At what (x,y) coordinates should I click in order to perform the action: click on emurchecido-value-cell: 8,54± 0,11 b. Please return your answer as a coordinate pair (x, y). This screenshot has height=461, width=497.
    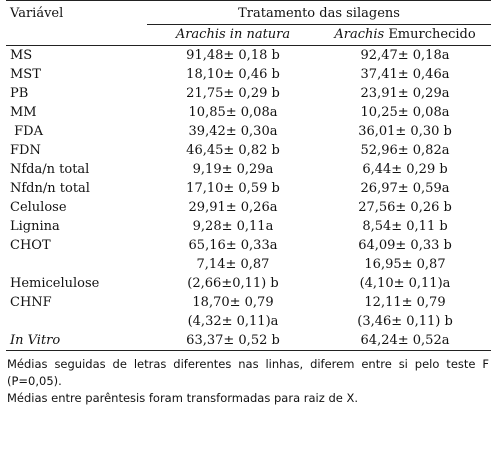
    Looking at the image, I should click on (405, 226).